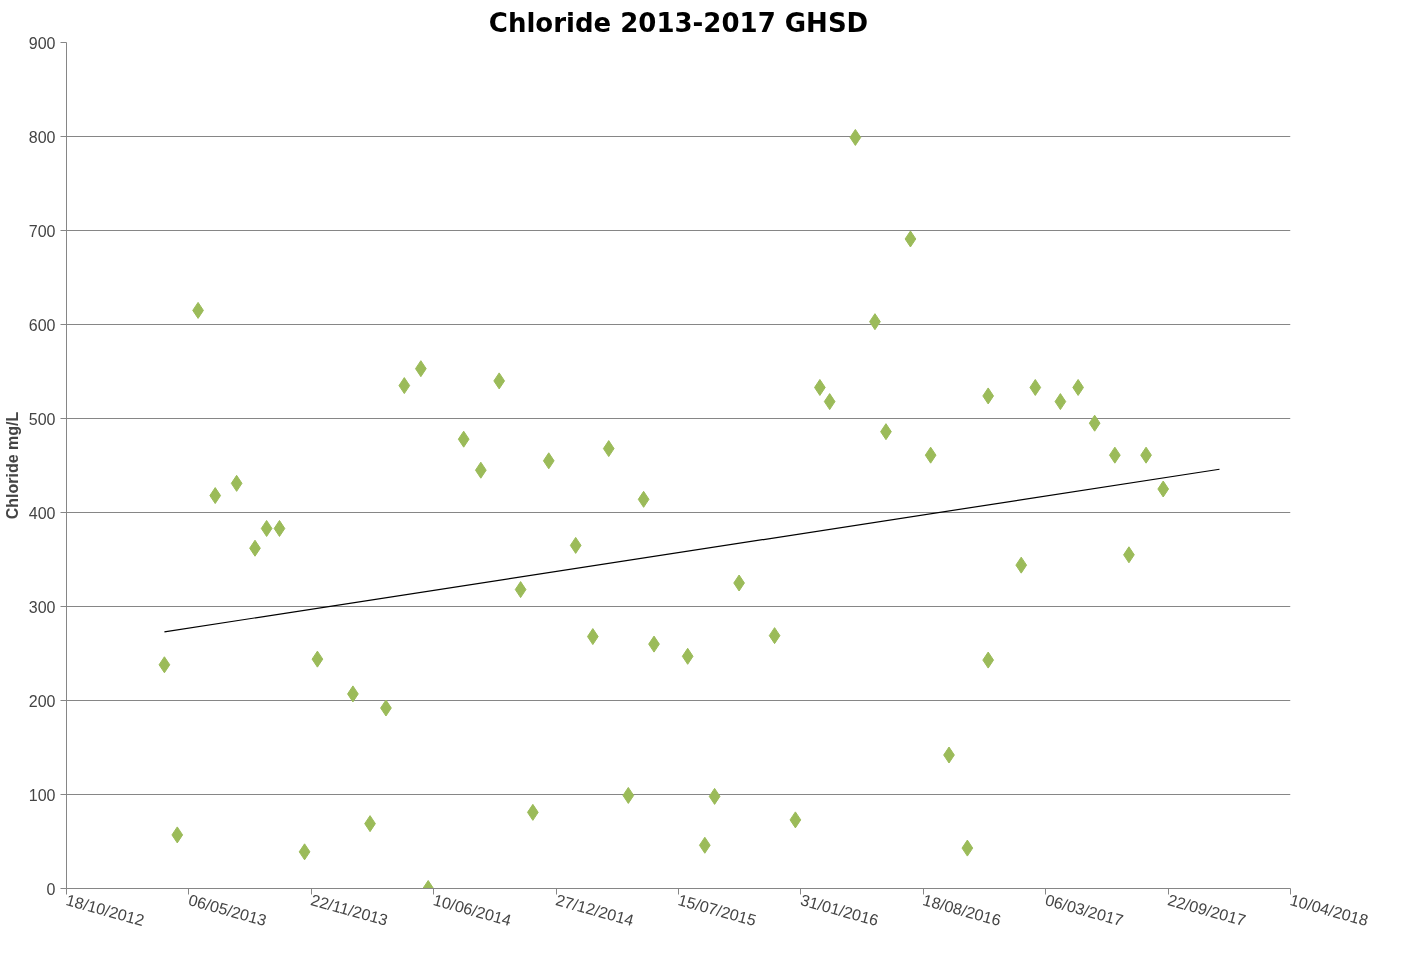 The height and width of the screenshot is (953, 1404). What do you see at coordinates (42, 231) in the screenshot?
I see `y-tick-label: 700` at bounding box center [42, 231].